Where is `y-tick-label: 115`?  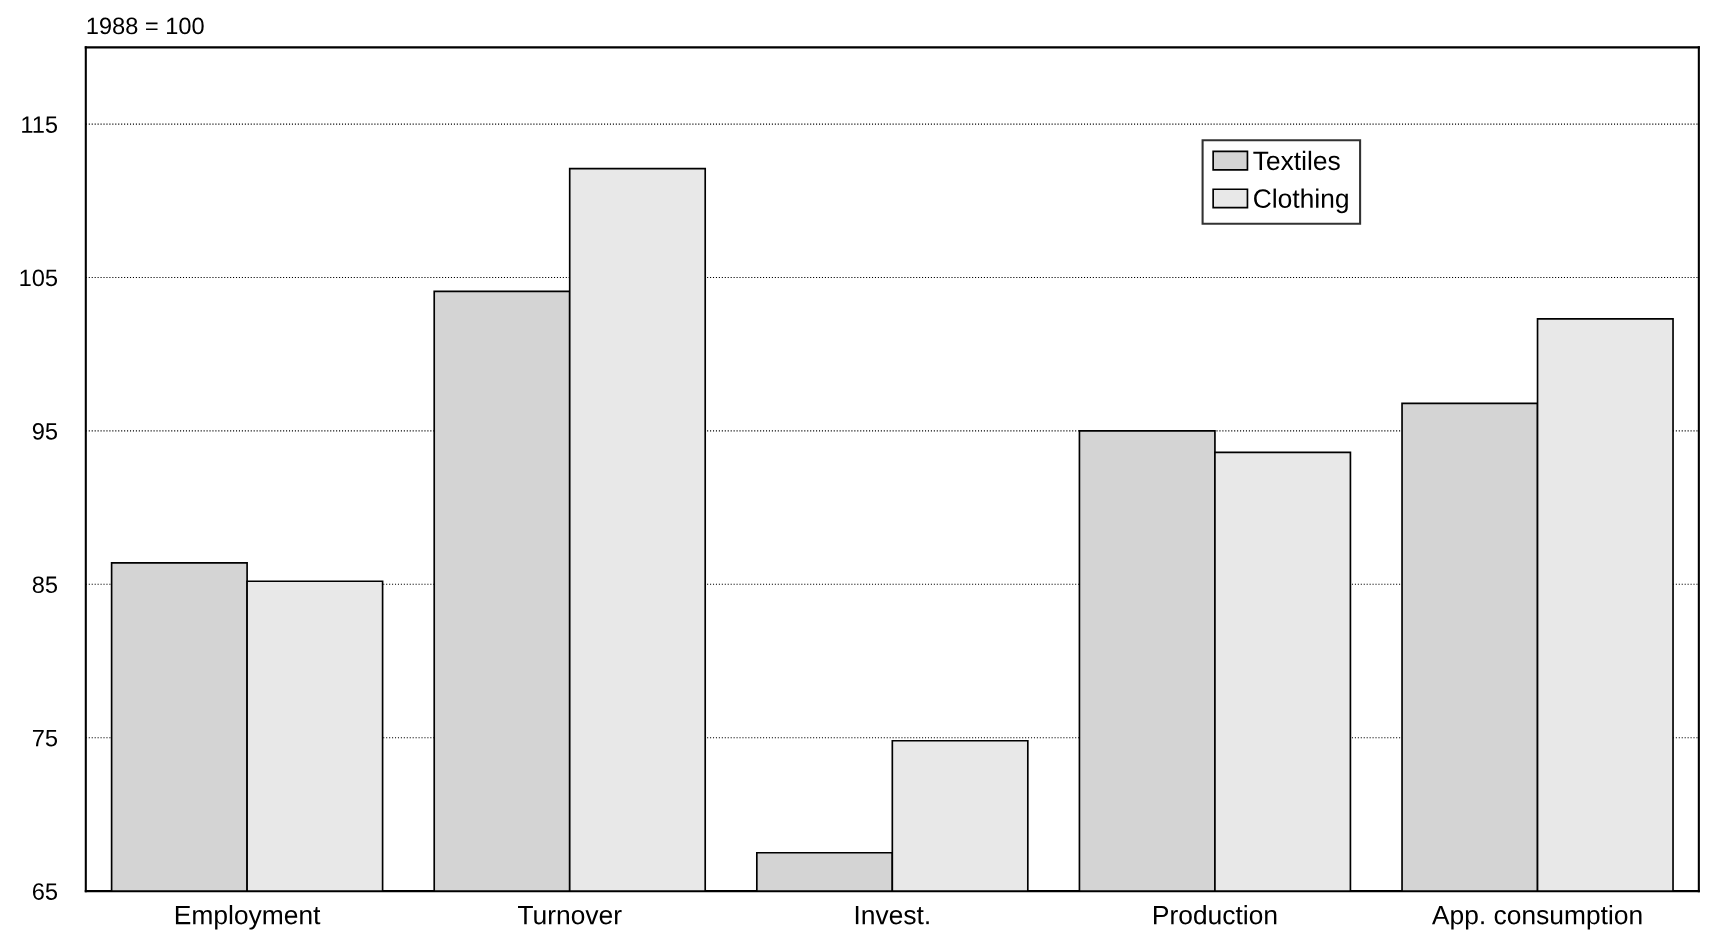
y-tick-label: 115 is located at coordinates (40, 124).